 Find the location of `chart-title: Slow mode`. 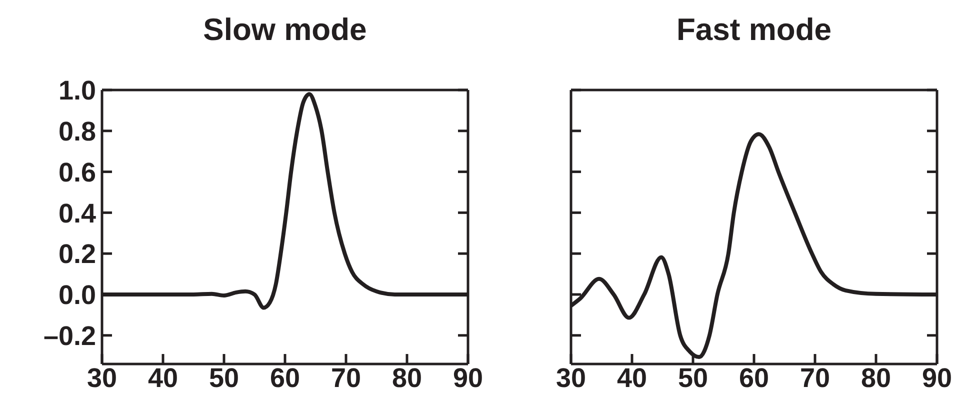

chart-title: Slow mode is located at coordinates (285, 30).